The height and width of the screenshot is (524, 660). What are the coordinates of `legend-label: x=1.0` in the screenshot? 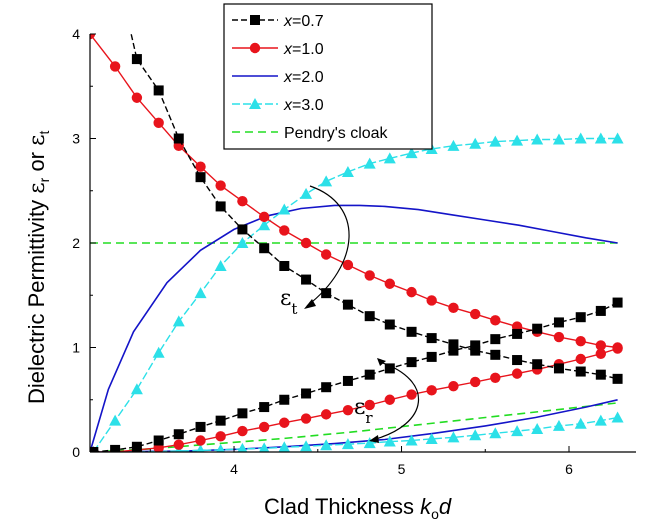 It's located at (303, 49).